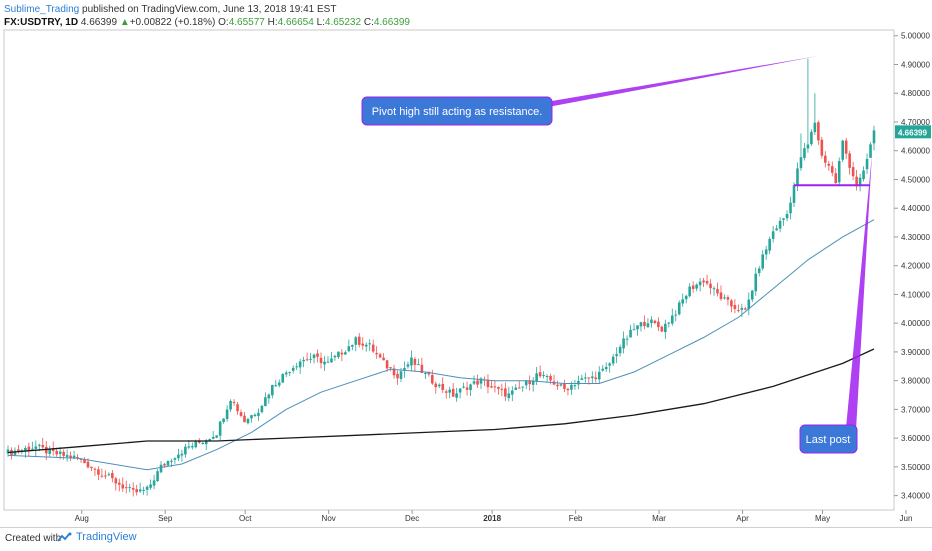  Describe the element at coordinates (245, 518) in the screenshot. I see `time-tick-label: Oct` at that location.